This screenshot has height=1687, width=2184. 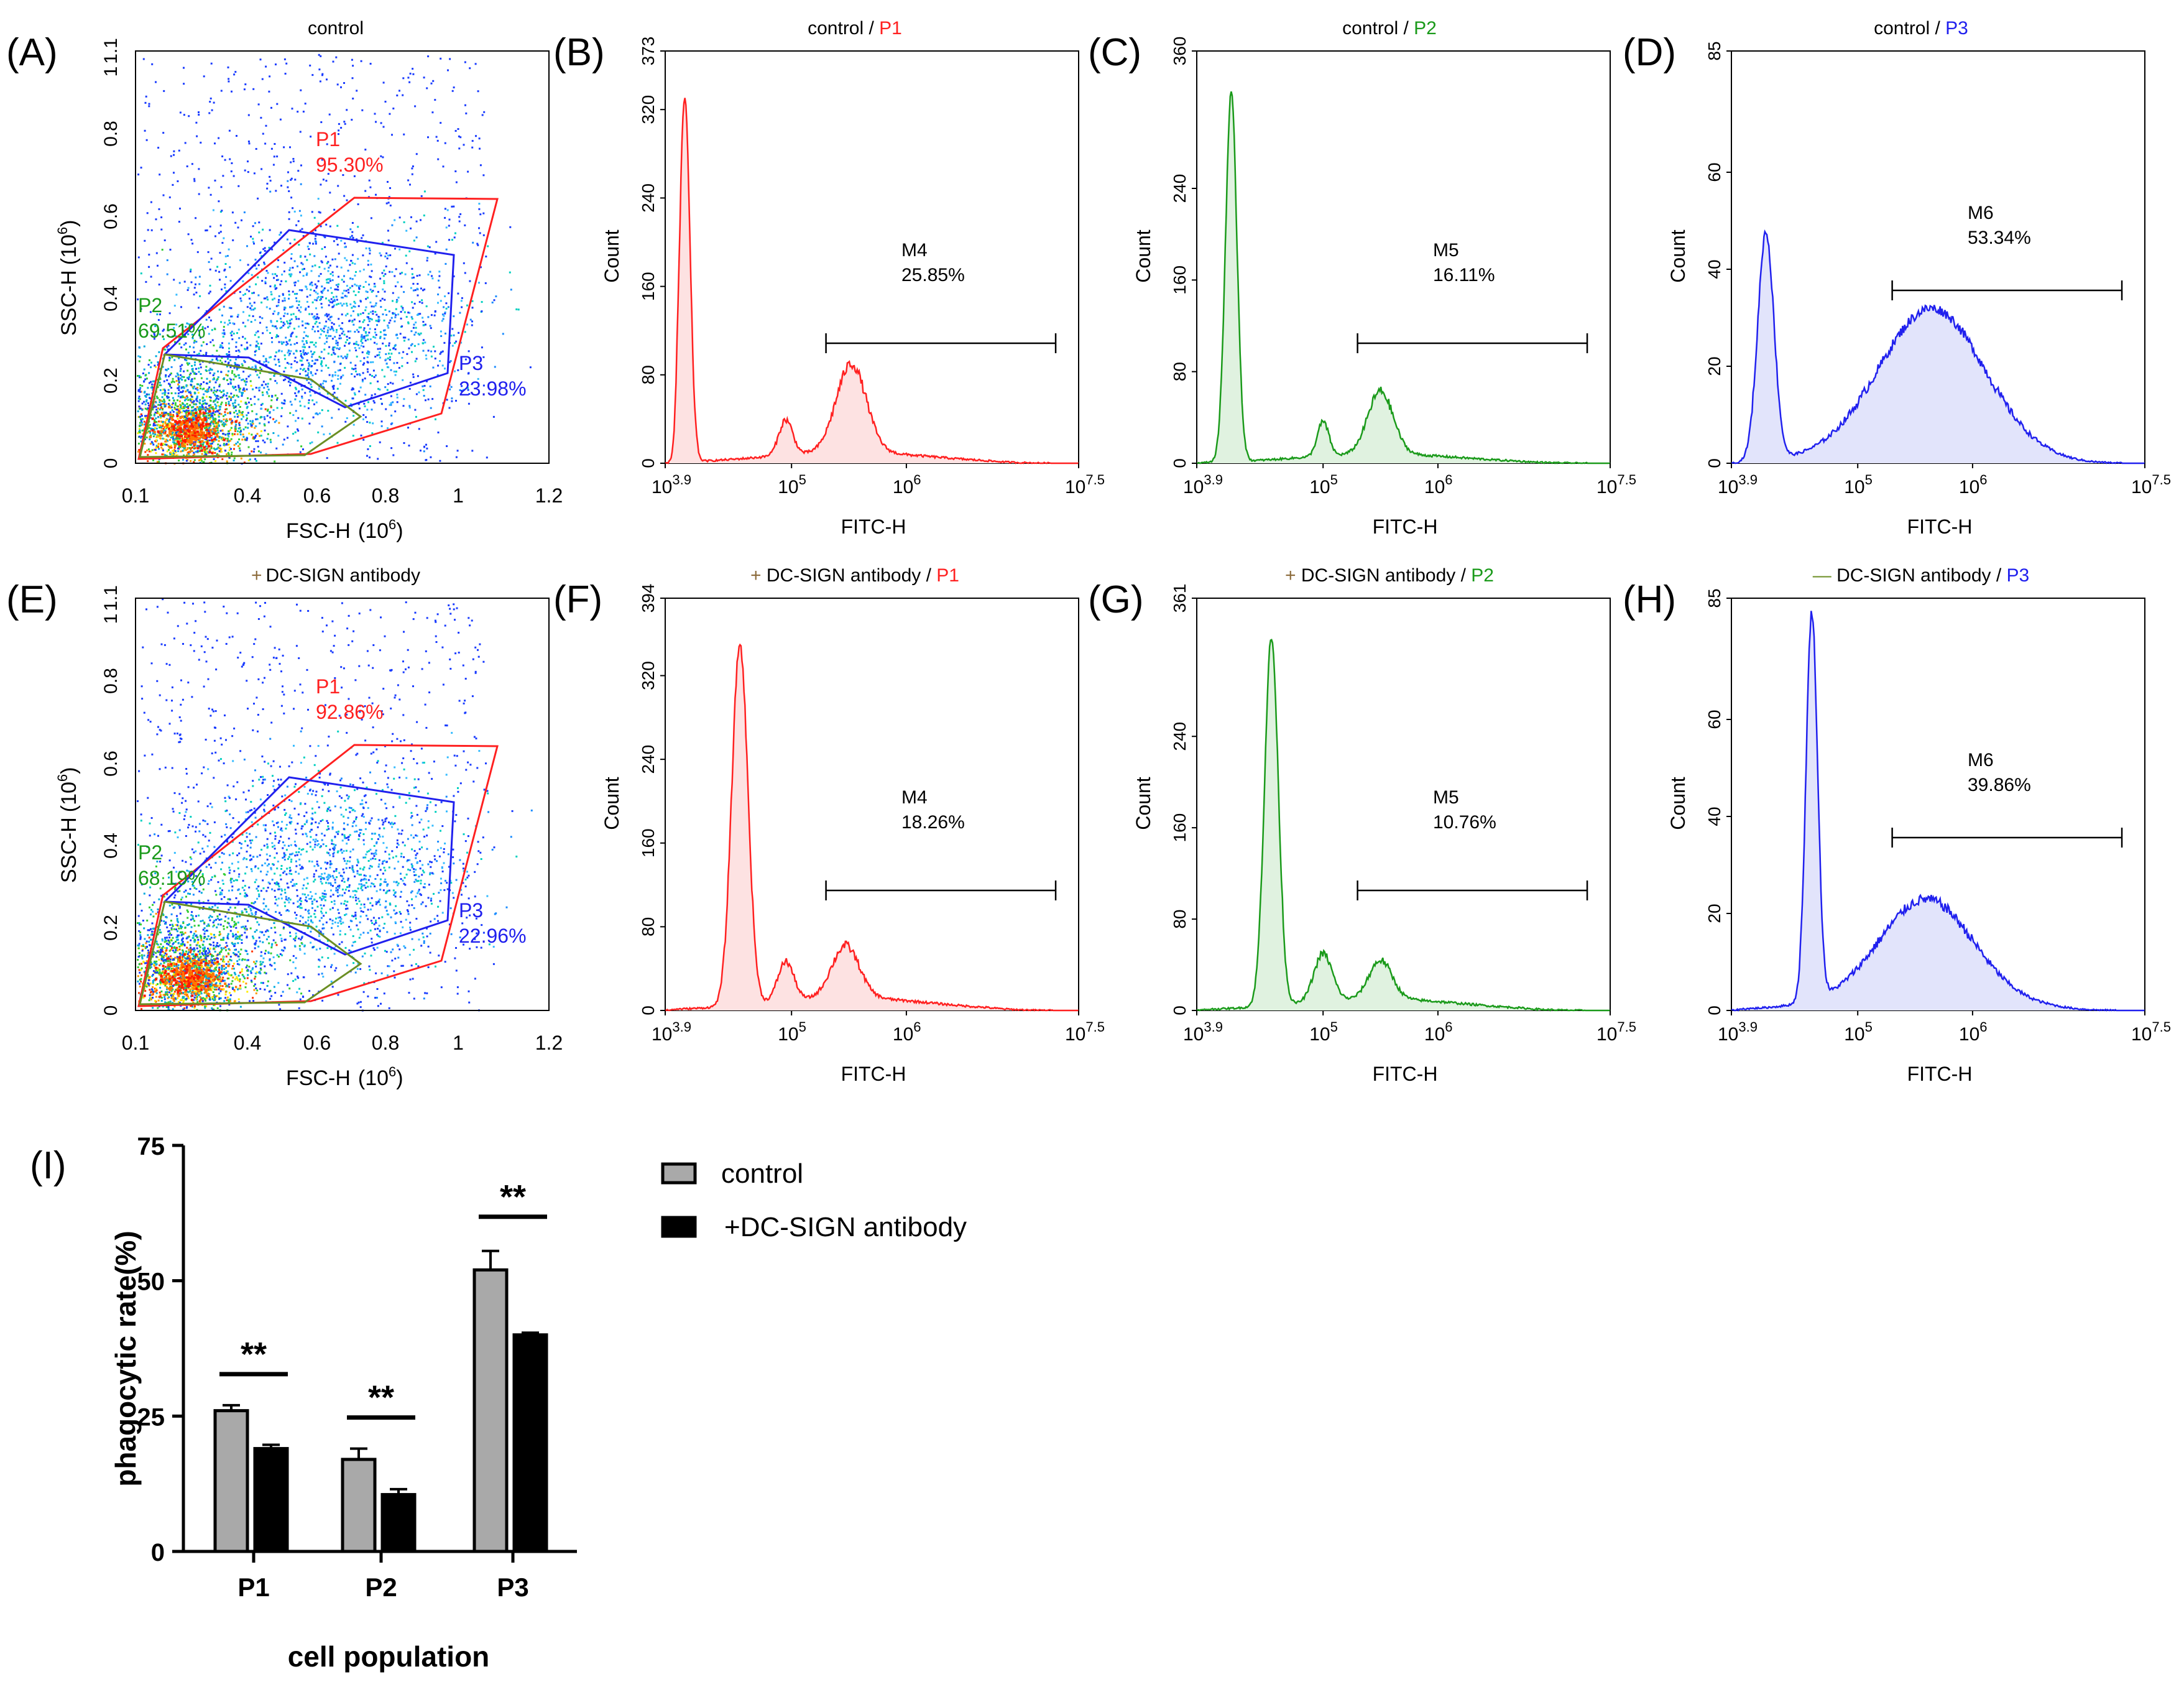 What do you see at coordinates (350, 165) in the screenshot?
I see `gate-p1-pct: 95.30%` at bounding box center [350, 165].